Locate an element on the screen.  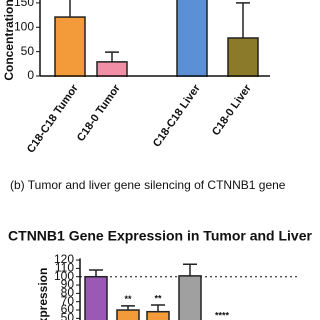
y-tick-label: 90 is located at coordinates (68, 284).